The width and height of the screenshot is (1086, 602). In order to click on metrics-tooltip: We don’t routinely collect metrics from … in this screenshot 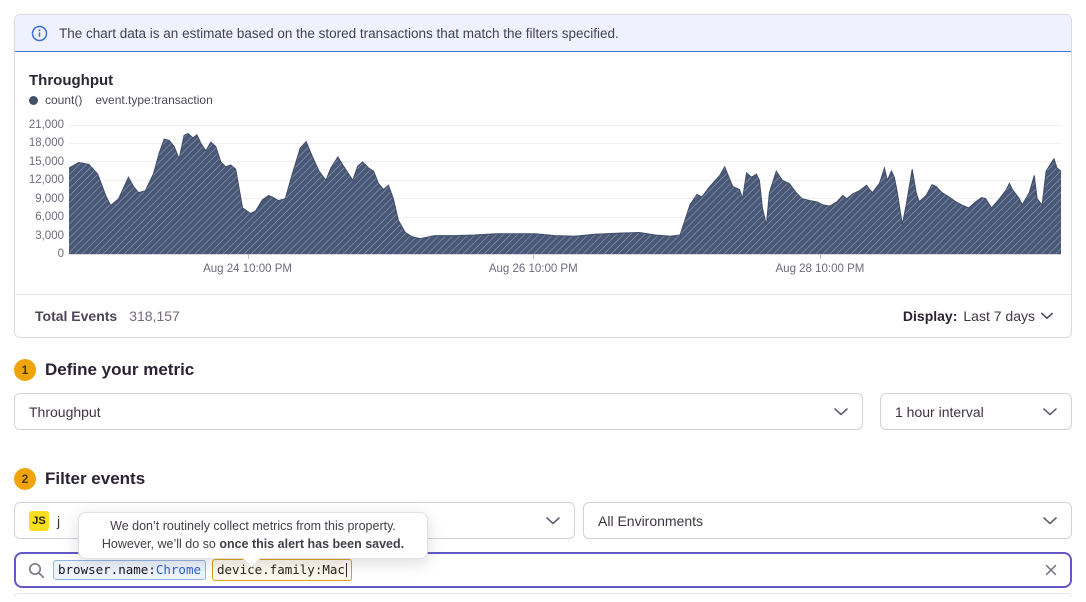, I will do `click(253, 535)`.